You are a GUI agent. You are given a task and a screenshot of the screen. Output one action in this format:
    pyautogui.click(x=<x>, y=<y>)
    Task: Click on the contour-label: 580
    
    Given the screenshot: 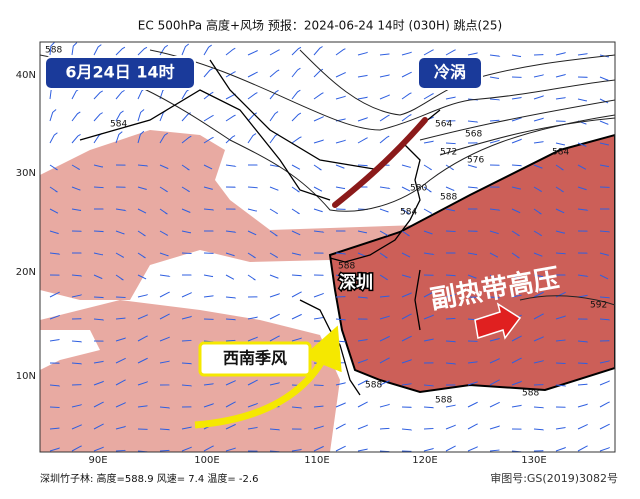 What is the action you would take?
    pyautogui.click(x=418, y=189)
    